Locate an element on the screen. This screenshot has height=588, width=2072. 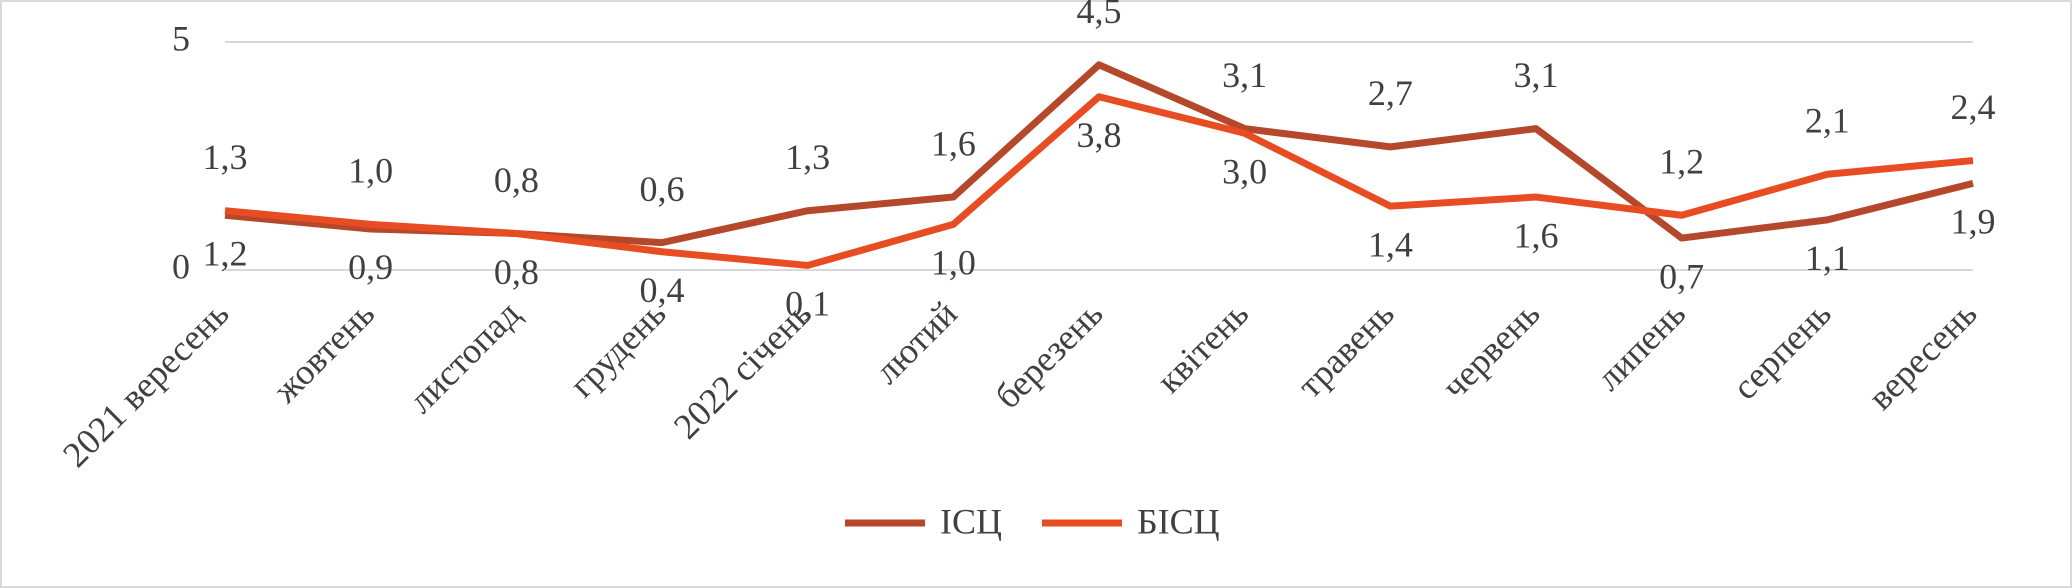
legend-label: ІСЦ is located at coordinates (971, 521).